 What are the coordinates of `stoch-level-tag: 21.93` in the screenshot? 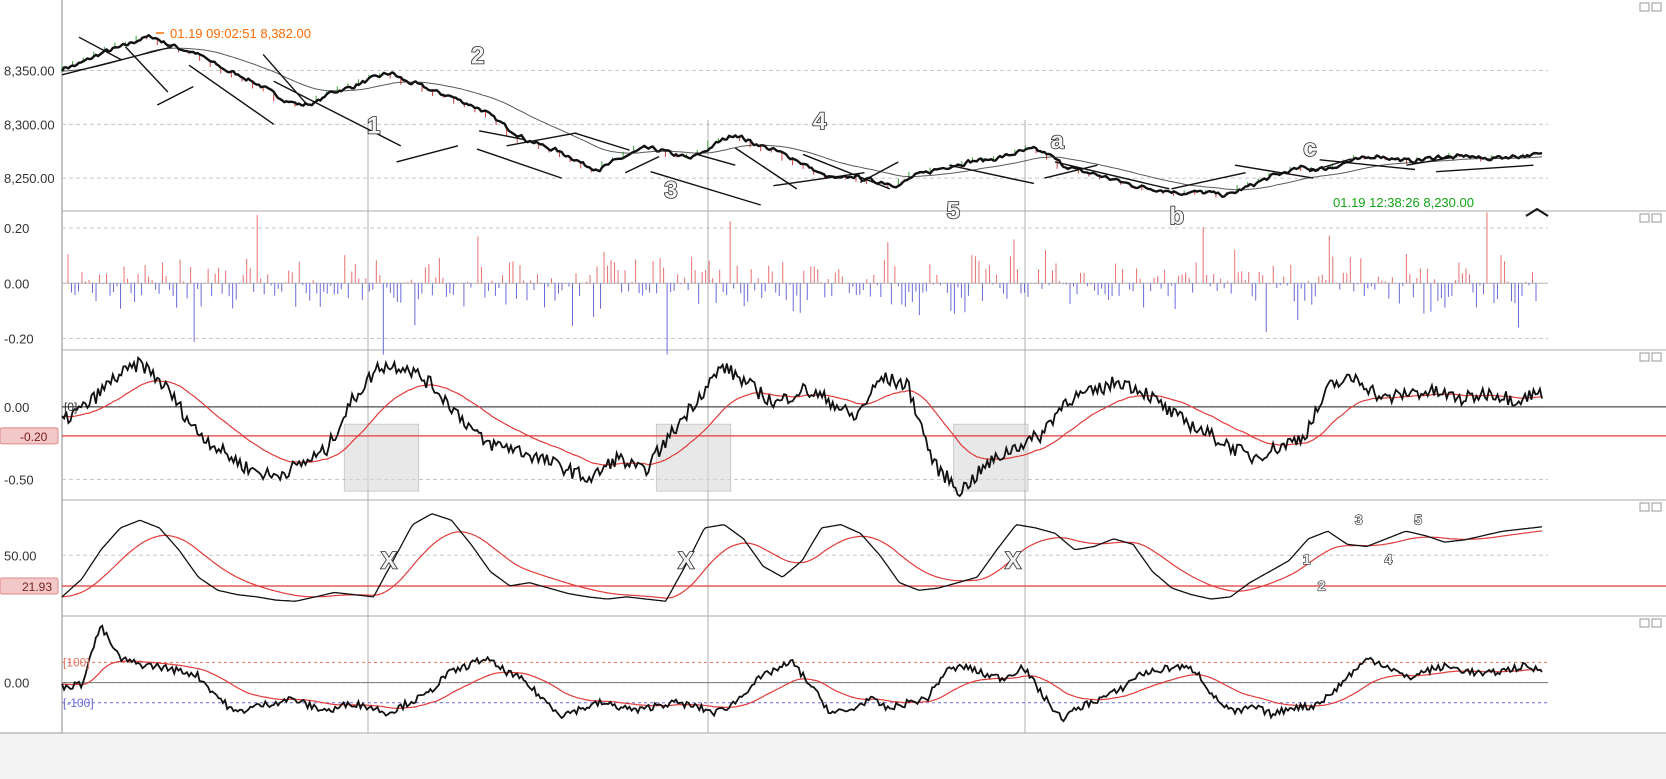 It's located at (37, 587).